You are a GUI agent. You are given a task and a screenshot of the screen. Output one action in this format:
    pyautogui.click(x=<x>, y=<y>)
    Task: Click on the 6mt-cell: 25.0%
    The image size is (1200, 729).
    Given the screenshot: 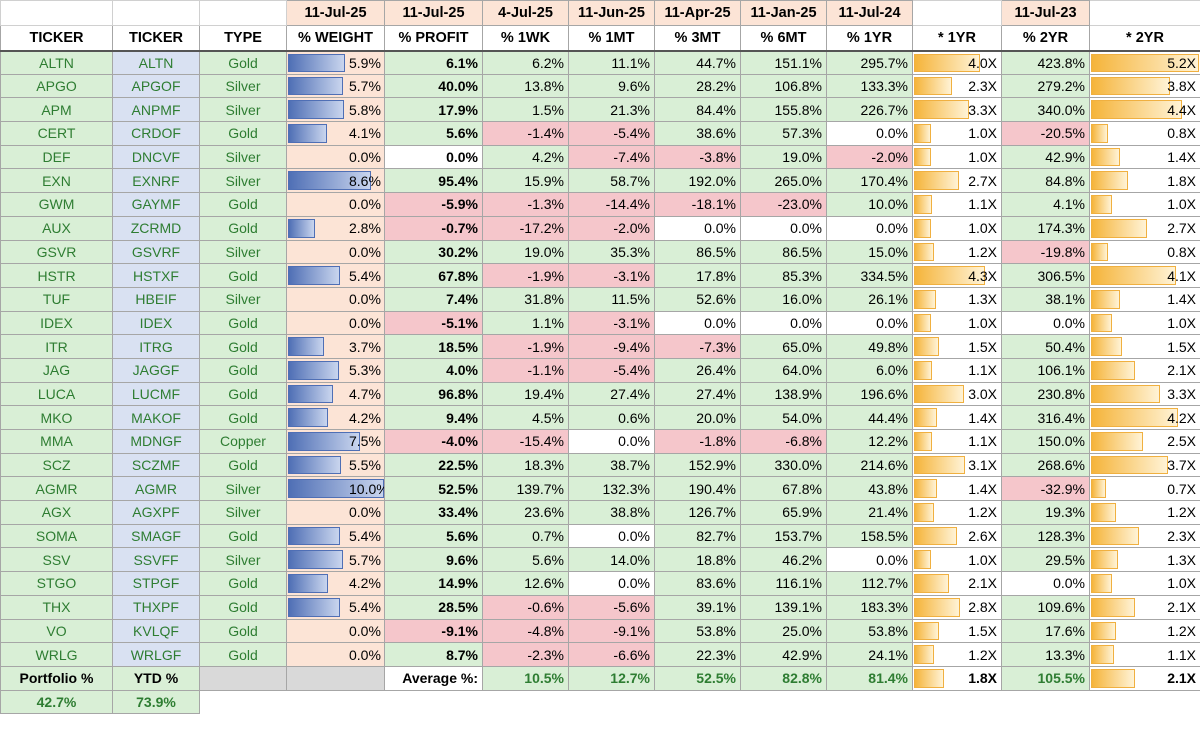 What is the action you would take?
    pyautogui.click(x=783, y=631)
    